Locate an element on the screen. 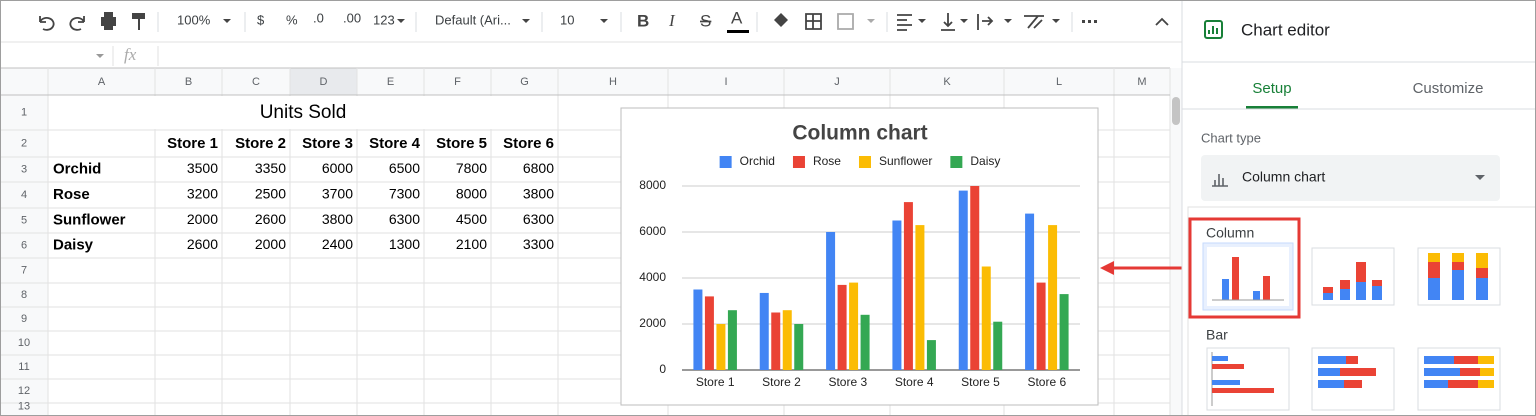  more-formats: 123 is located at coordinates (384, 19).